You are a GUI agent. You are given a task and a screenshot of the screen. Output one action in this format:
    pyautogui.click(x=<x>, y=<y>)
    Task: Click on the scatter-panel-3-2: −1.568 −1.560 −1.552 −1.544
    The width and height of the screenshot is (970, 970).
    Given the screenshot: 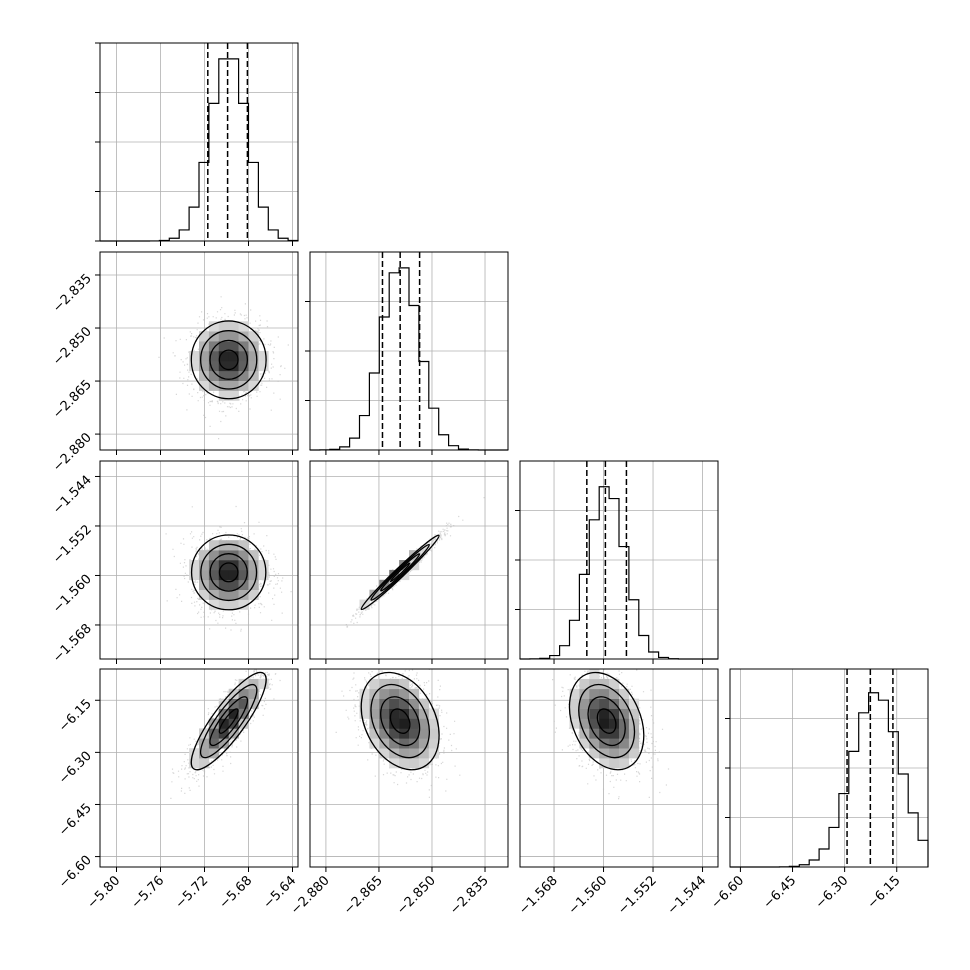 What is the action you would take?
    pyautogui.click(x=617, y=793)
    